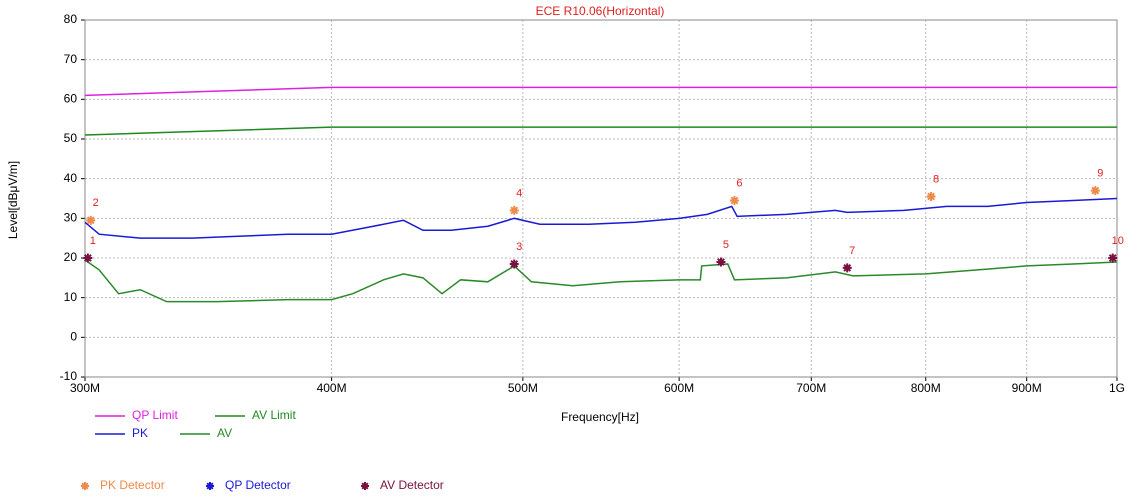  Describe the element at coordinates (600, 417) in the screenshot. I see `x-axis-label: Frequency[Hz]` at that location.